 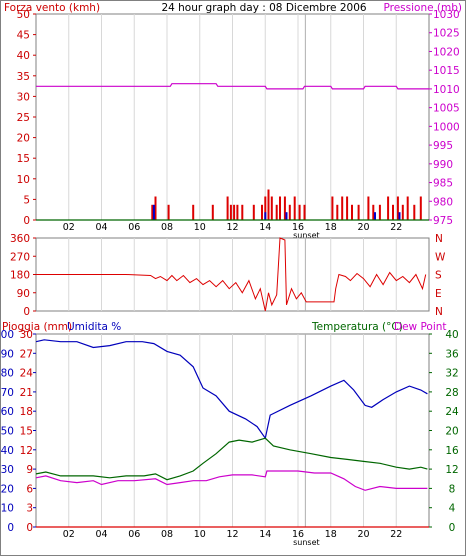 I want to click on pressure-tick-label: 1015, so click(x=446, y=71).